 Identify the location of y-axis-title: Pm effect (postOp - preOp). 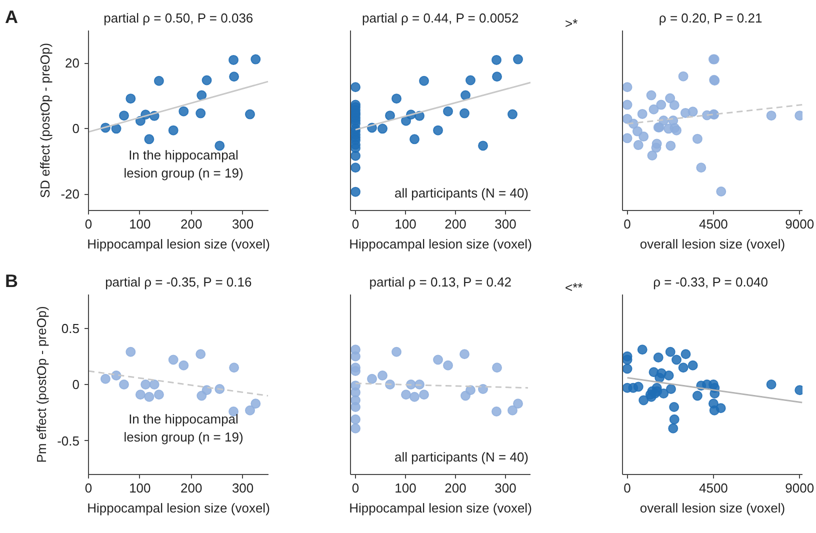
(42, 384).